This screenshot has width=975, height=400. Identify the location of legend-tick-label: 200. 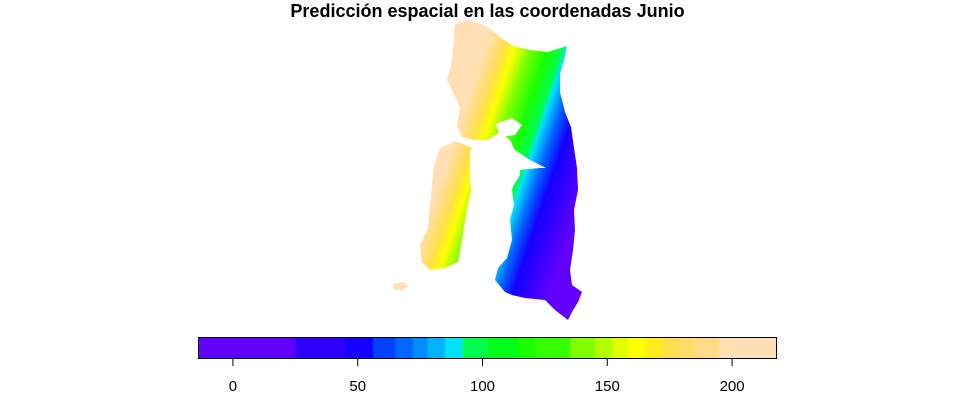
(732, 386).